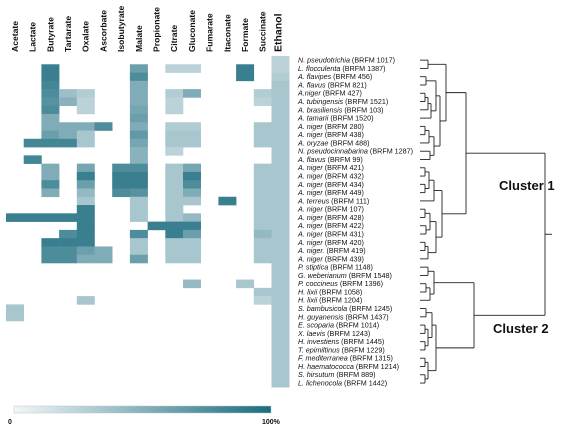 Image resolution: width=567 pixels, height=428 pixels. What do you see at coordinates (68, 34) in the screenshot?
I see `column-label-tartarate: Tartarate` at bounding box center [68, 34].